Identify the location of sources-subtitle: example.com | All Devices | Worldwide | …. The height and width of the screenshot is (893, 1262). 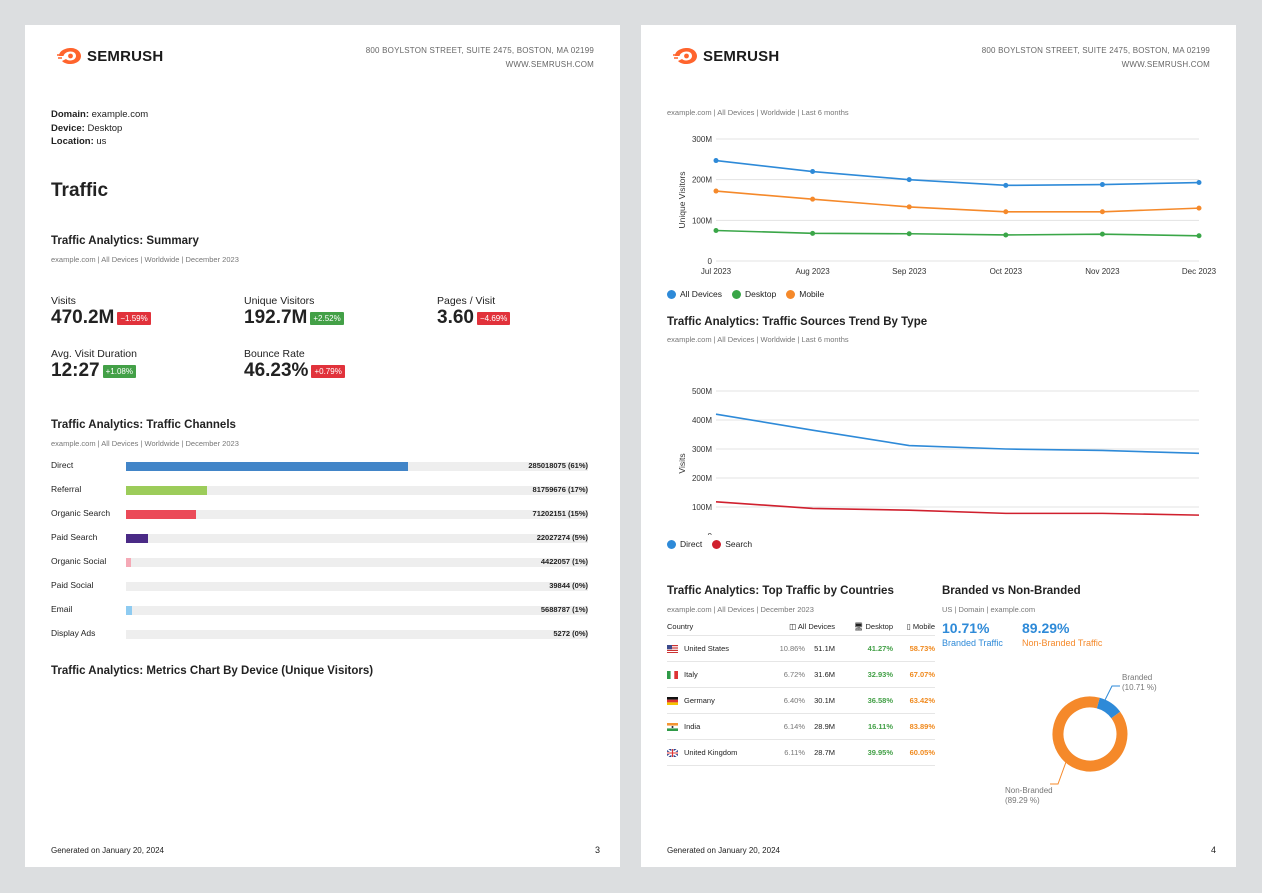
(758, 339).